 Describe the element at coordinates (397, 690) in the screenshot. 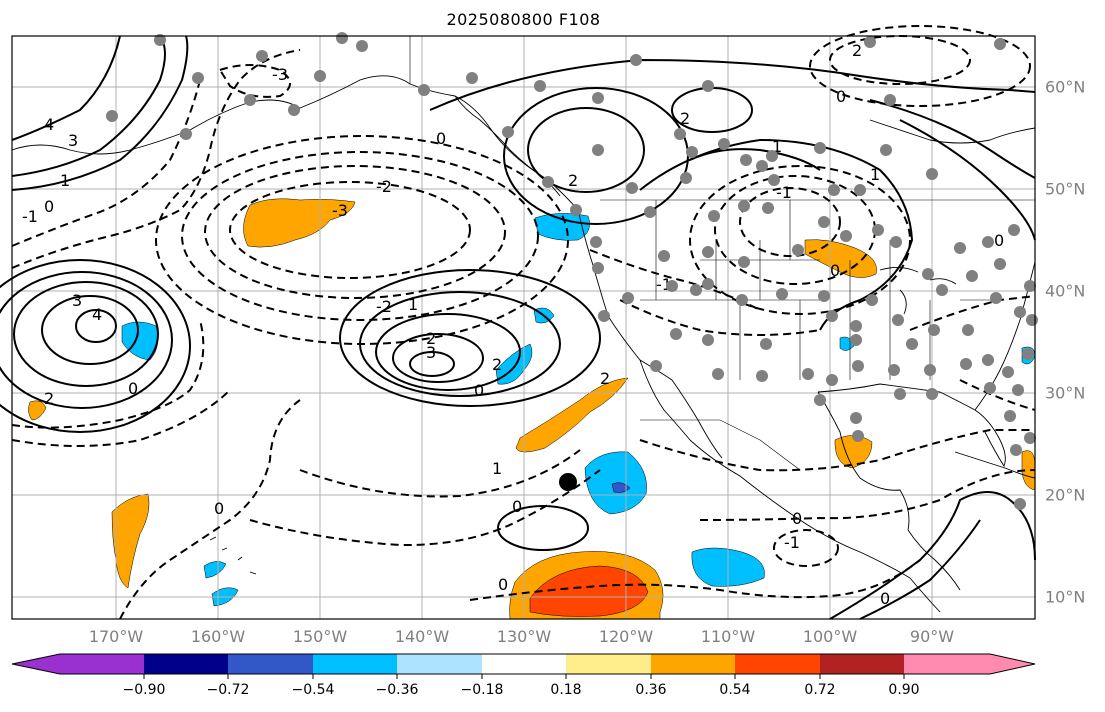

I see `colorbar-tick-label: −0.36` at that location.